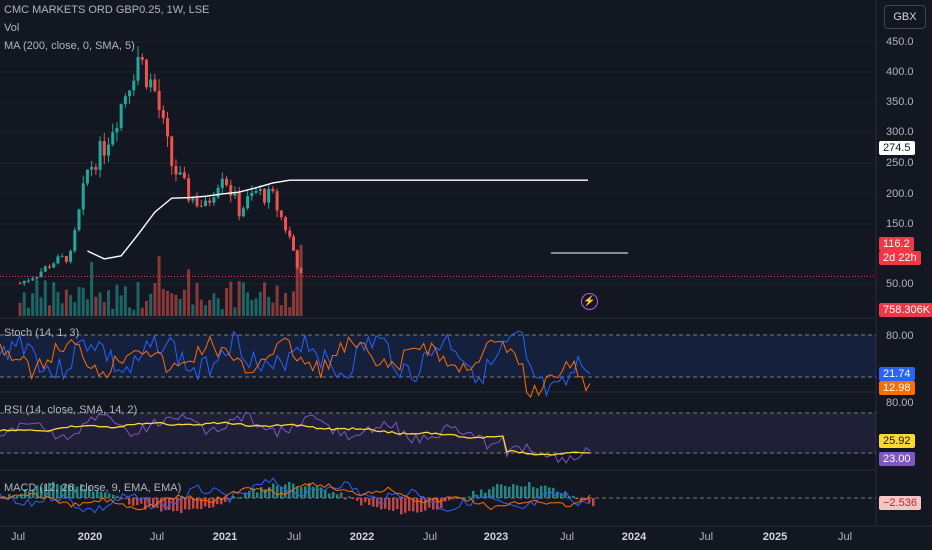 Image resolution: width=932 pixels, height=550 pixels. Describe the element at coordinates (900, 258) in the screenshot. I see `bar-countdown: 2d 22h` at that location.